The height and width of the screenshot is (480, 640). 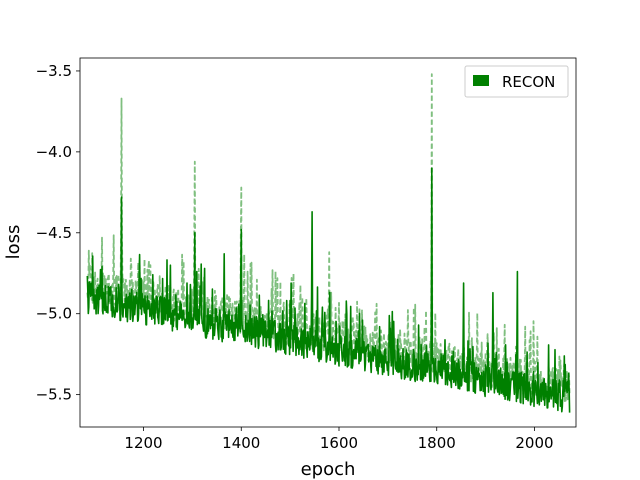 What do you see at coordinates (481, 80) in the screenshot?
I see `legend-swatch` at bounding box center [481, 80].